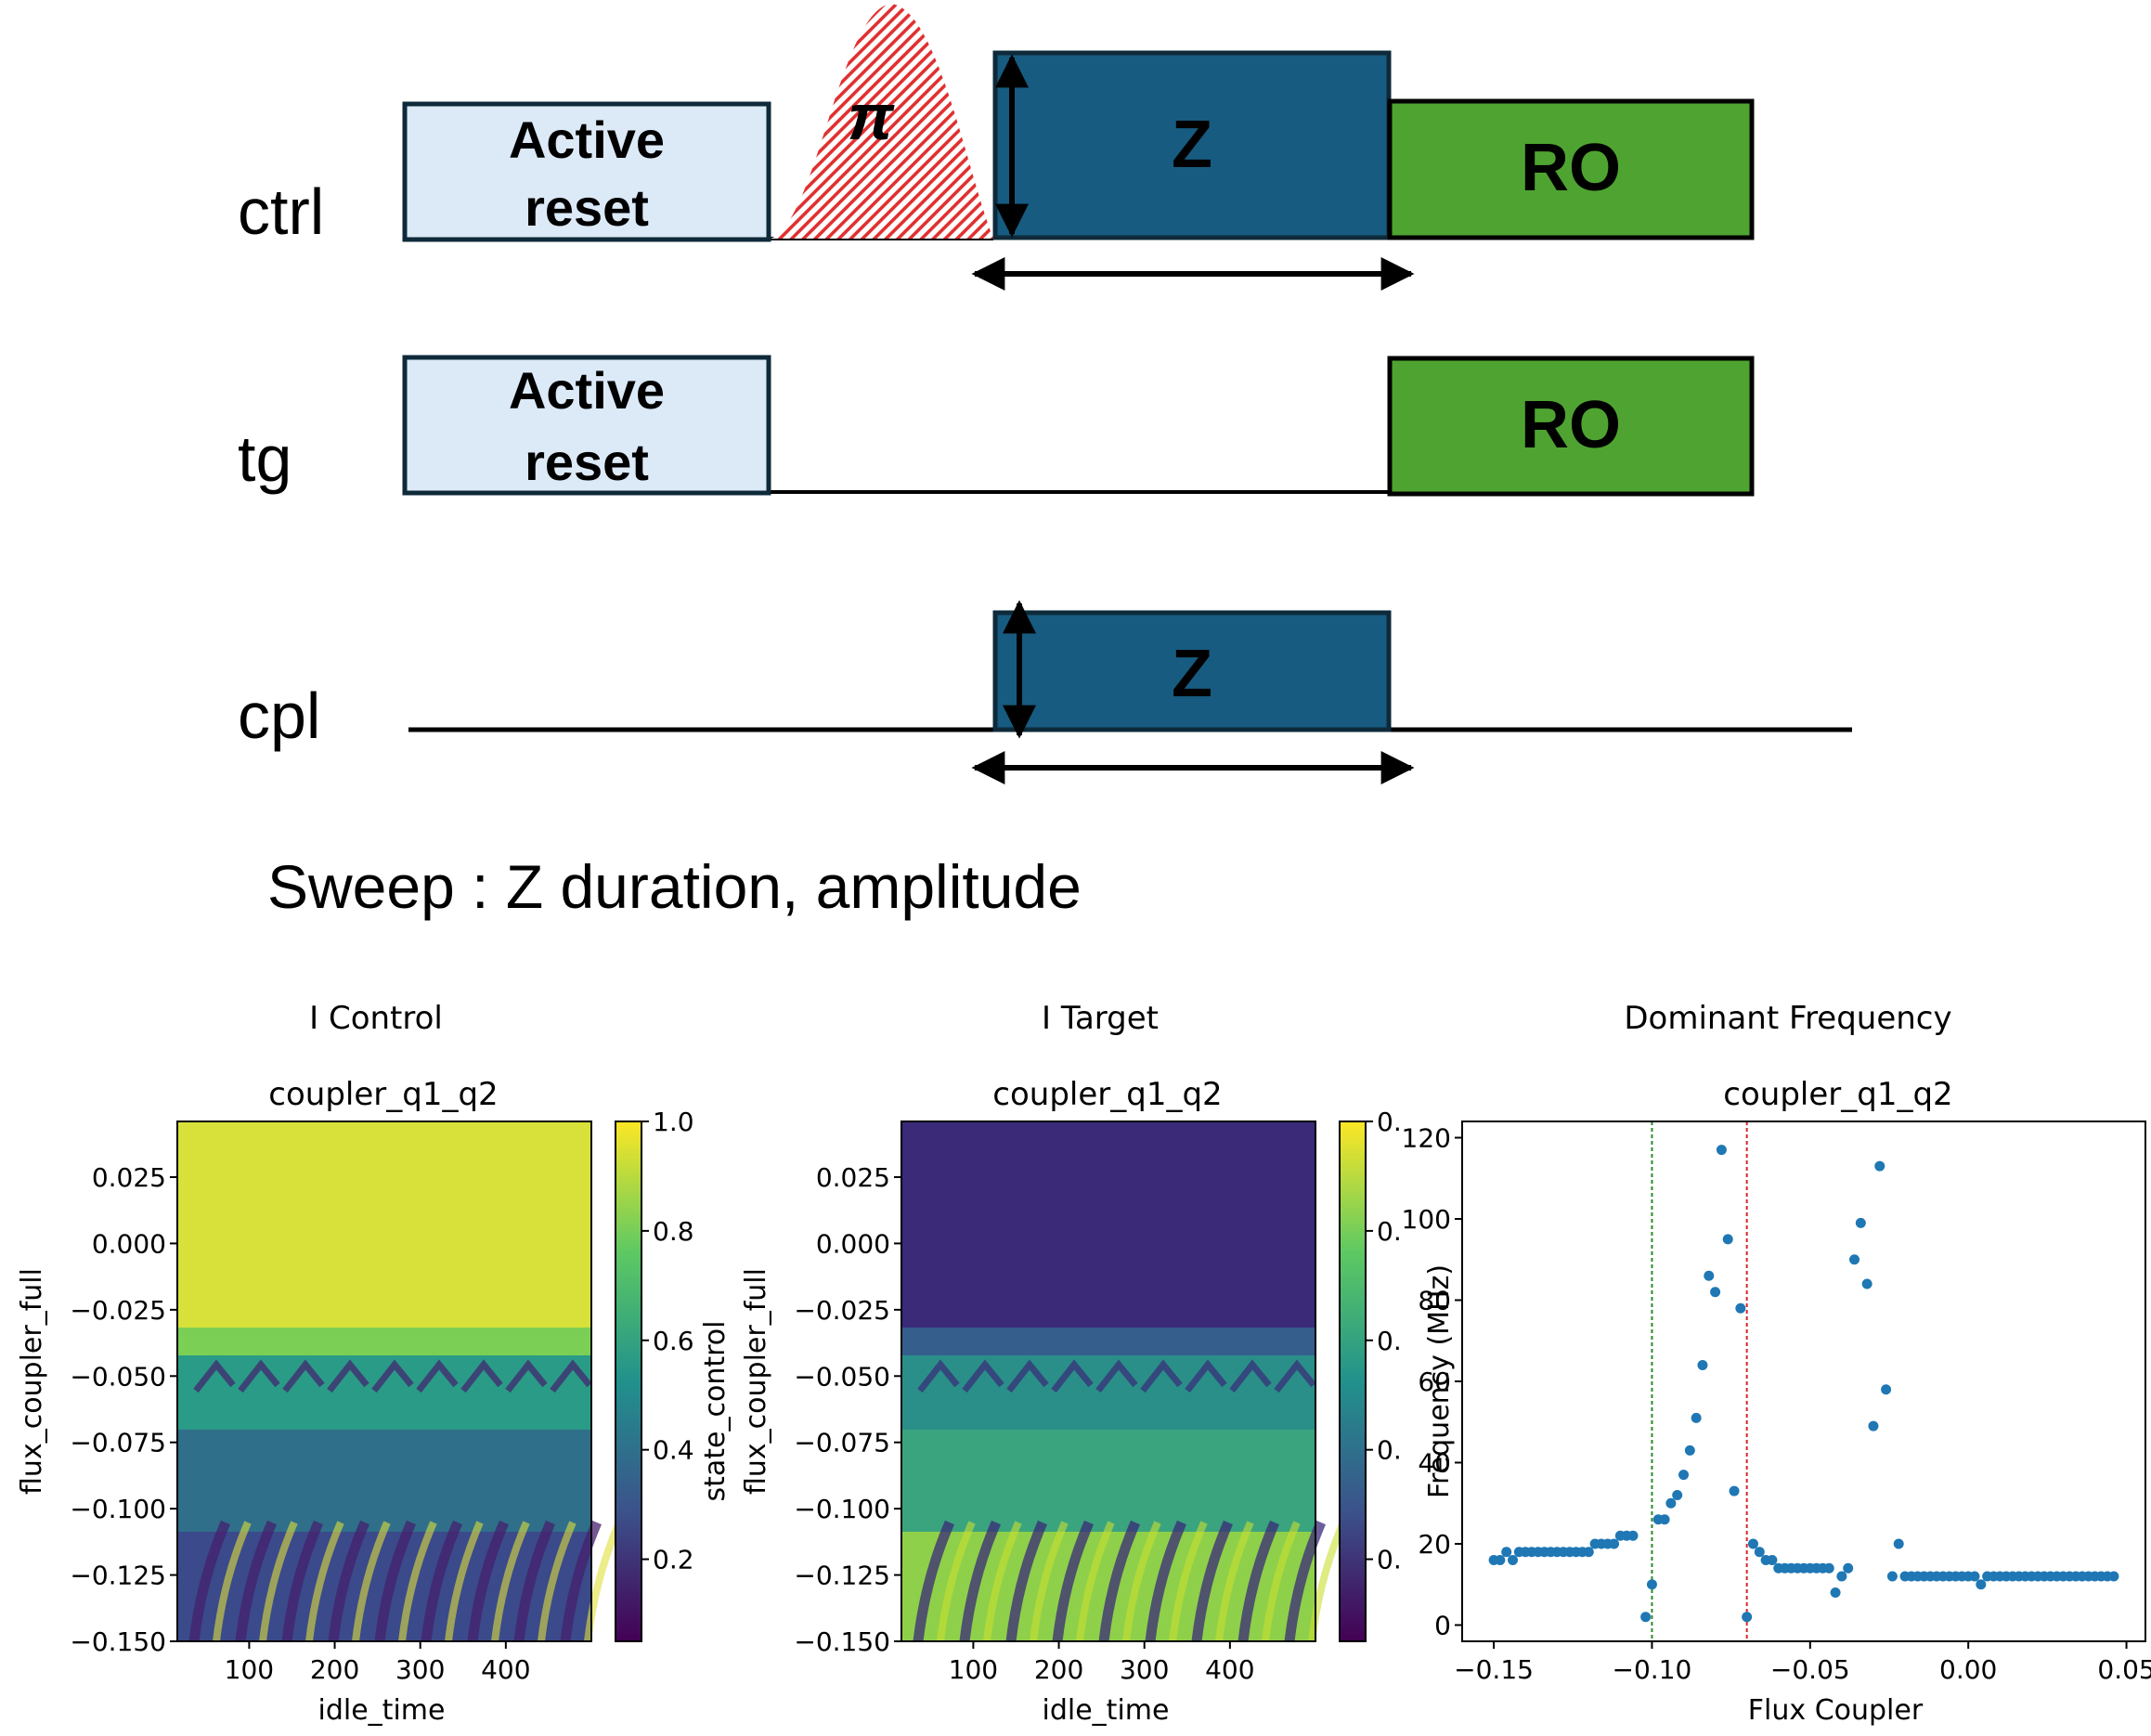 This screenshot has height=1736, width=2151. I want to click on x-axis-ticks: 100 200 300 400, so click(1102, 1663).